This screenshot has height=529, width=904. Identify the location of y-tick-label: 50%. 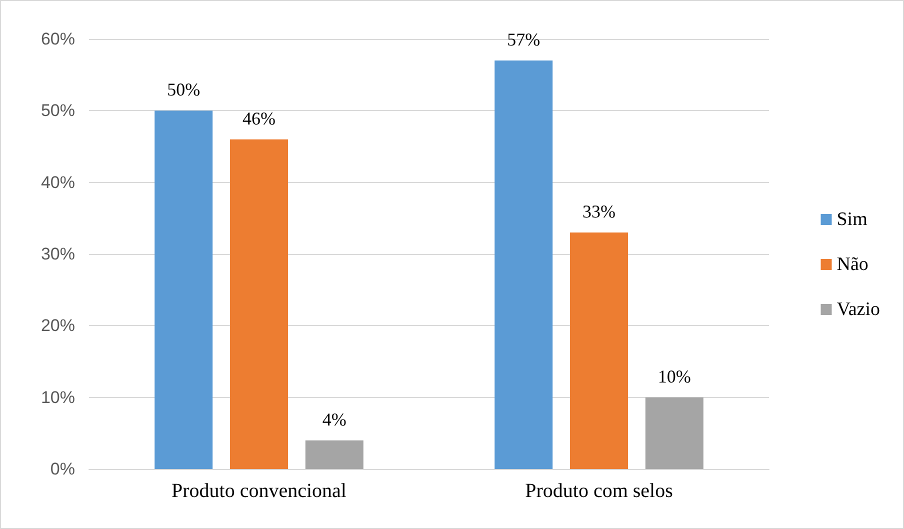
(57, 110).